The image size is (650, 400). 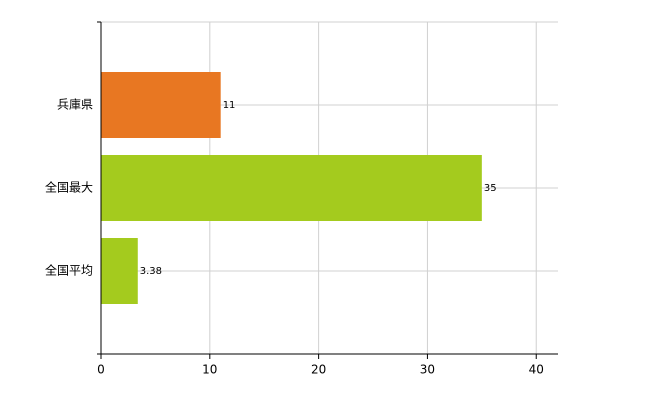 I want to click on x-tick-label: 40, so click(x=536, y=370).